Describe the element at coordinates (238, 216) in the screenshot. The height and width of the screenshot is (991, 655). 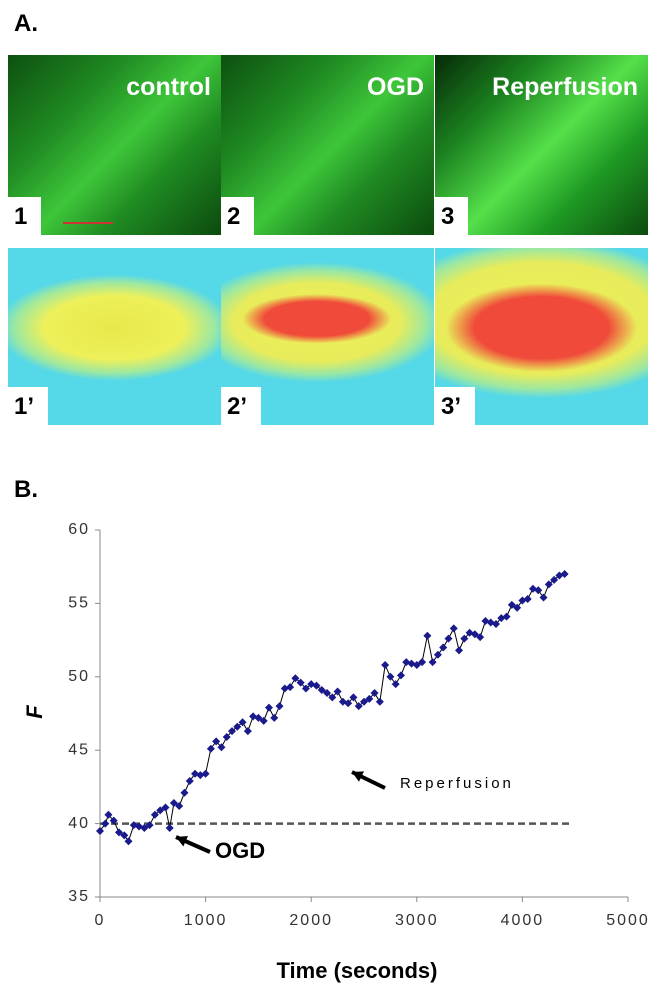
I see `image-number: 2` at that location.